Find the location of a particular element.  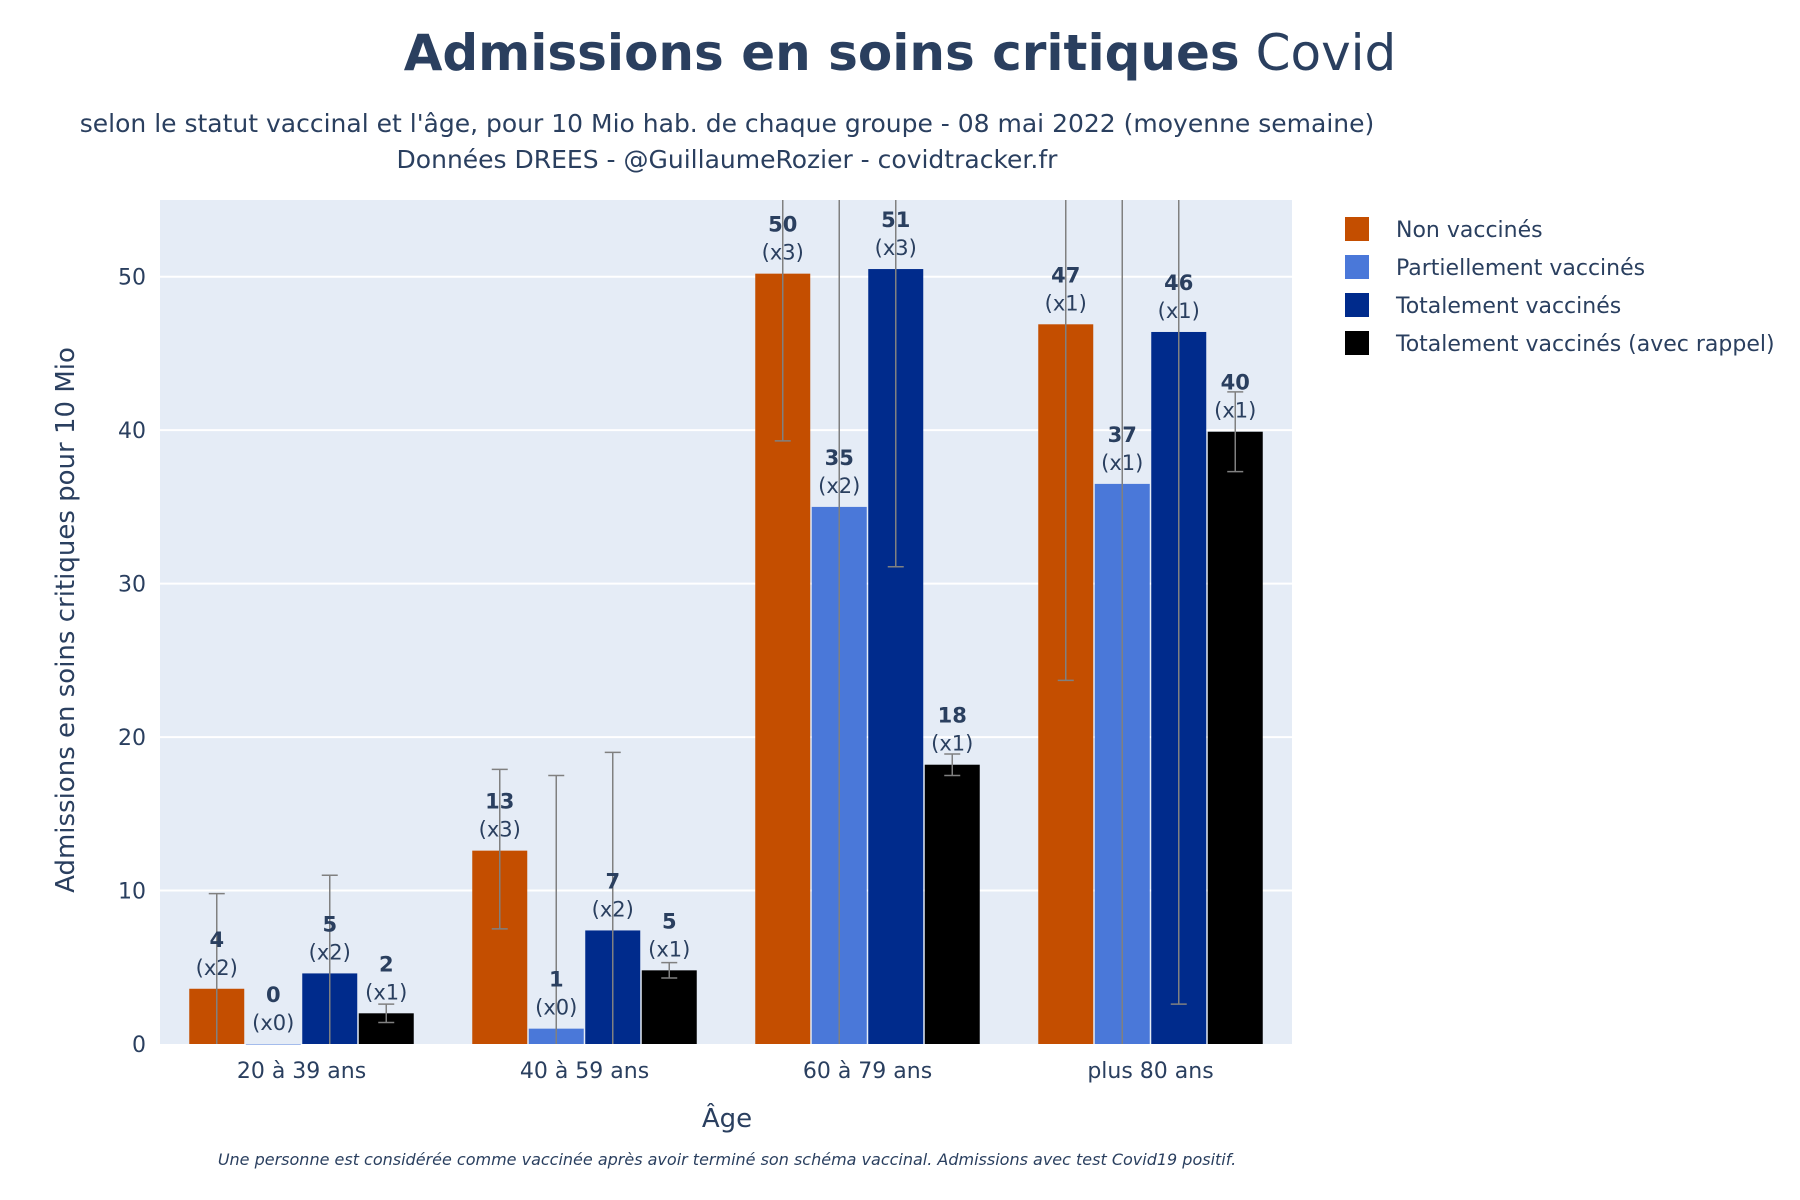

legend-item-label: Non vaccinés is located at coordinates (1469, 230).